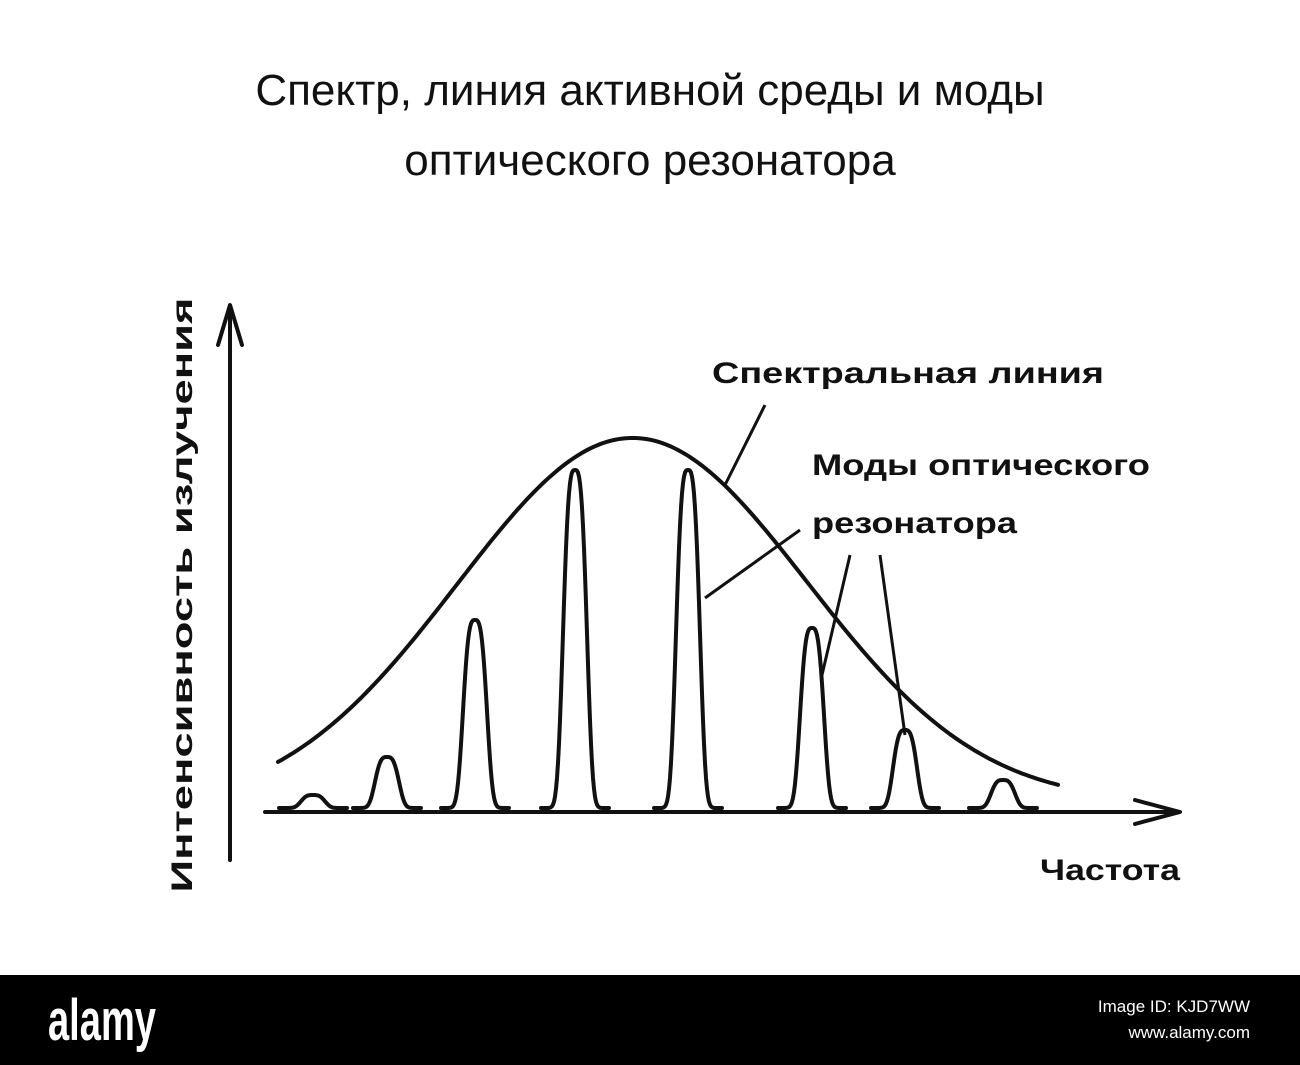 The image size is (1300, 1065). Describe the element at coordinates (230, 325) in the screenshot. I see `y-axis-arrow` at that location.